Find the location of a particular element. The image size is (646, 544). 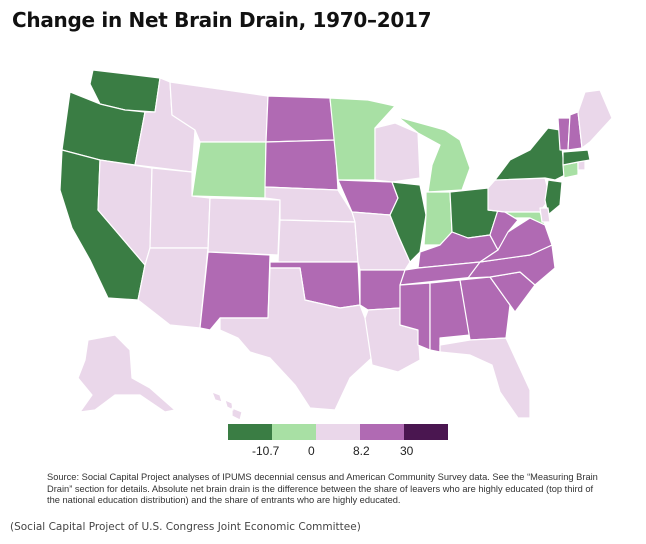

legend-label: 30 is located at coordinates (407, 451).